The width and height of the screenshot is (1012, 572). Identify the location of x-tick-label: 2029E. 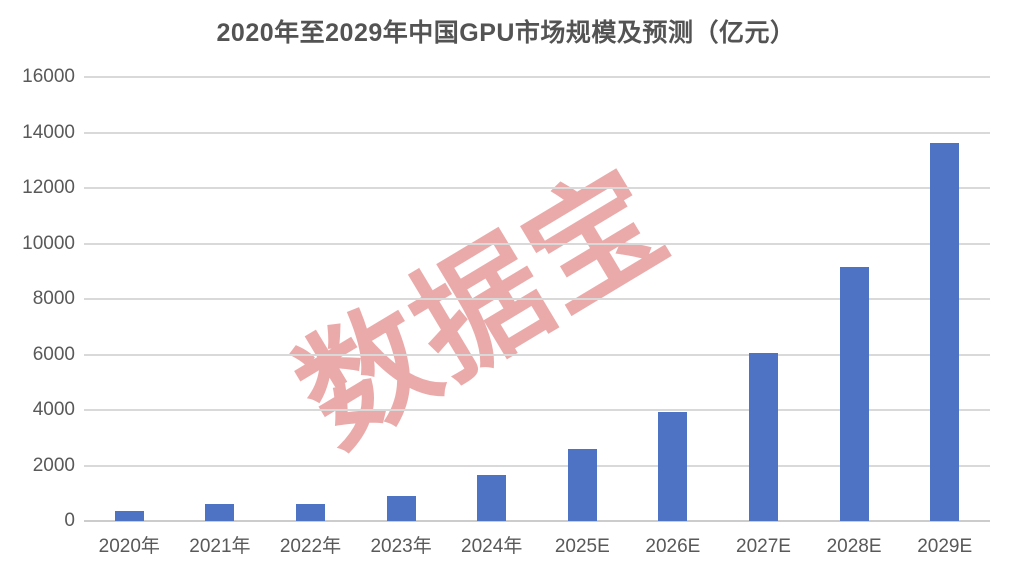
(945, 546).